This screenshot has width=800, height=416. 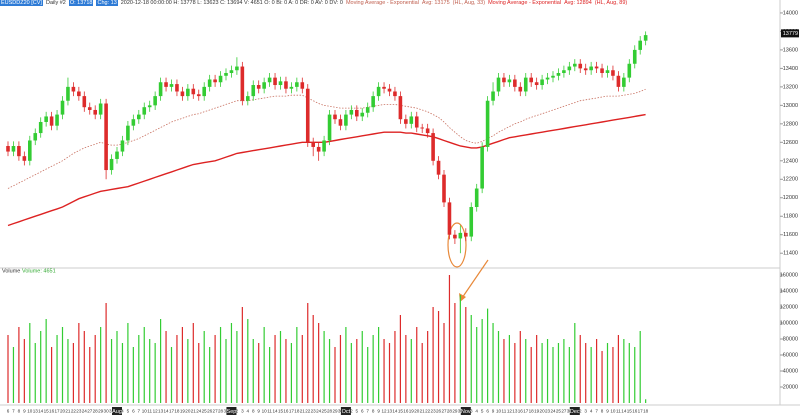 I want to click on header-item: Moving Average - Exponential, so click(x=382, y=3).